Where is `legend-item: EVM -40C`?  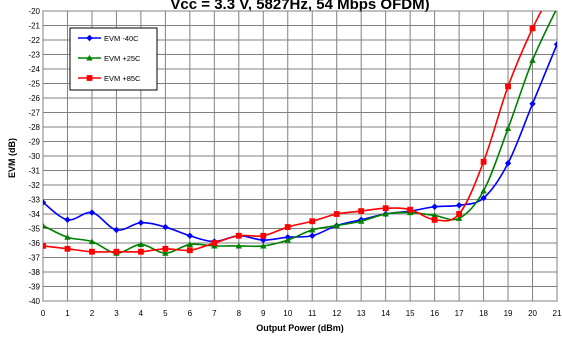 legend-item: EVM -40C is located at coordinates (108, 38).